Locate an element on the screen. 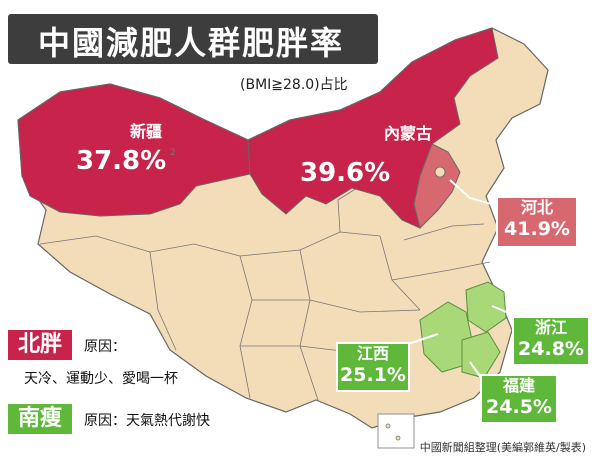  zhejiang-value: 24.8% is located at coordinates (551, 349).